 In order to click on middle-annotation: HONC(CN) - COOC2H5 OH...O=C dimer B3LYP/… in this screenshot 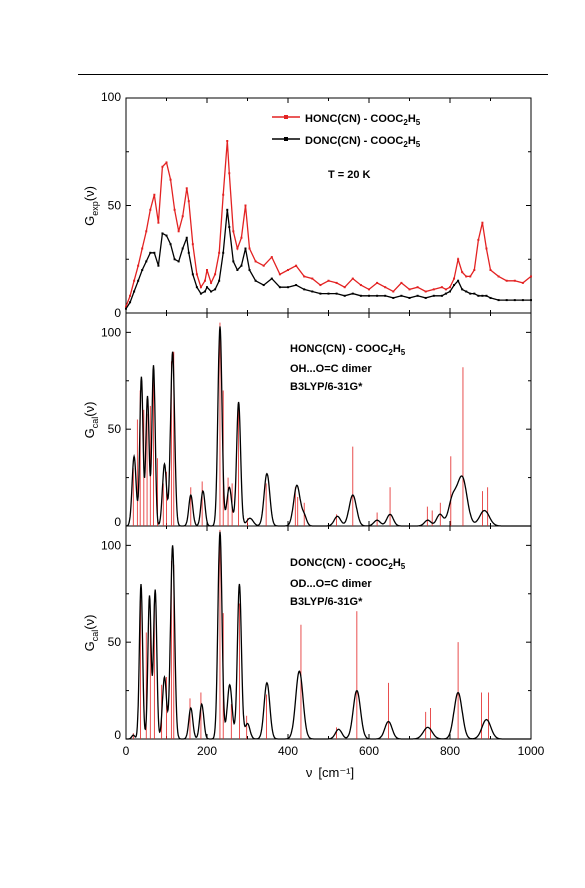, I will do `click(348, 368)`.